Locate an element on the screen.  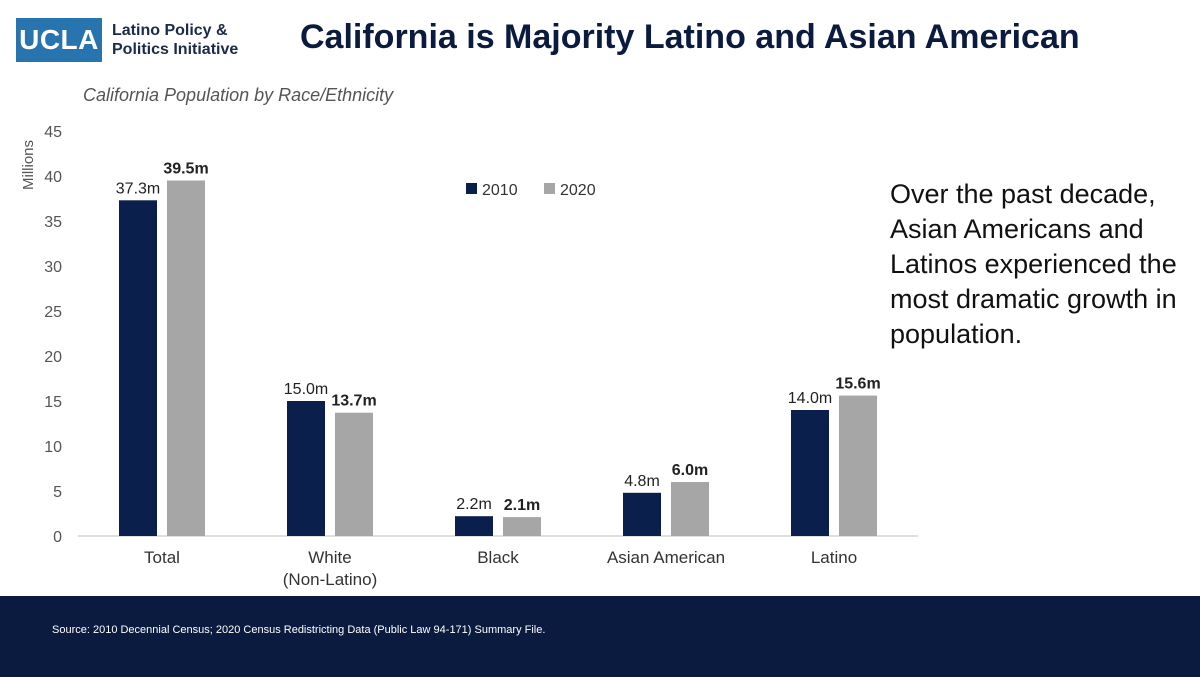
y-tick-label: 15 is located at coordinates (53, 402).